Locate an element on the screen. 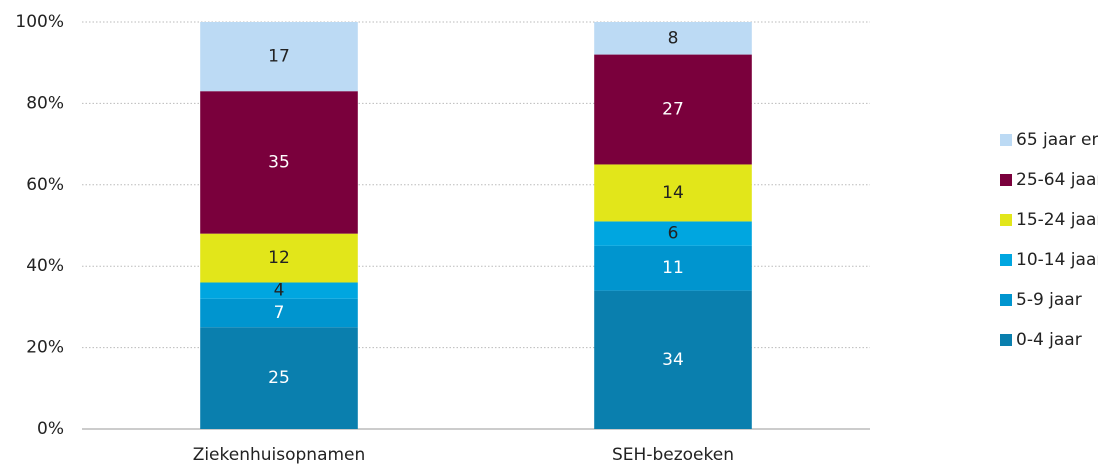  data-label: 12 is located at coordinates (279, 258).